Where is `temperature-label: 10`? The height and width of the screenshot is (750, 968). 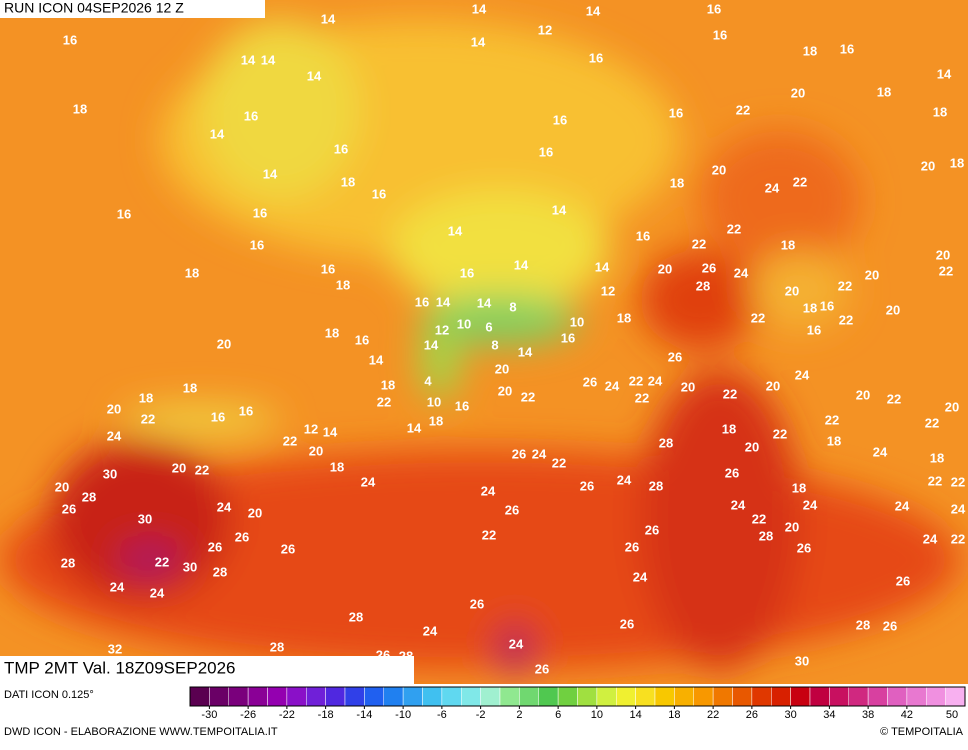 temperature-label: 10 is located at coordinates (434, 401).